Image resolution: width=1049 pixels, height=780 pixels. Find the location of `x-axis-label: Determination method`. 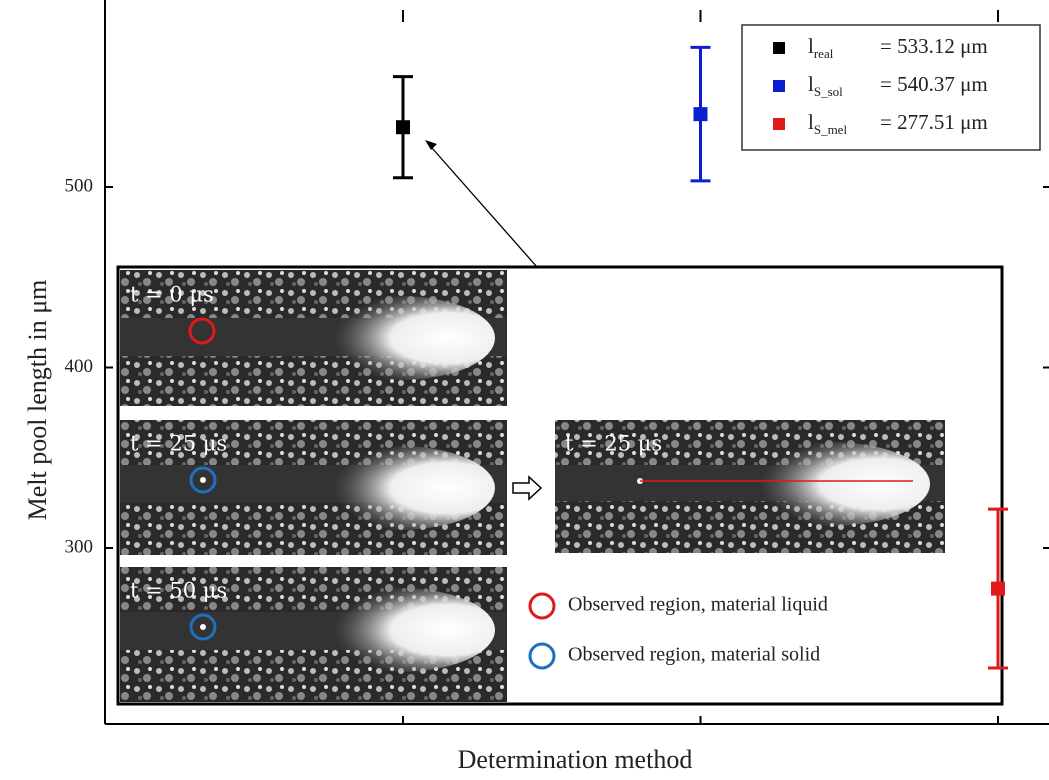

x-axis-label: Determination method is located at coordinates (575, 759).